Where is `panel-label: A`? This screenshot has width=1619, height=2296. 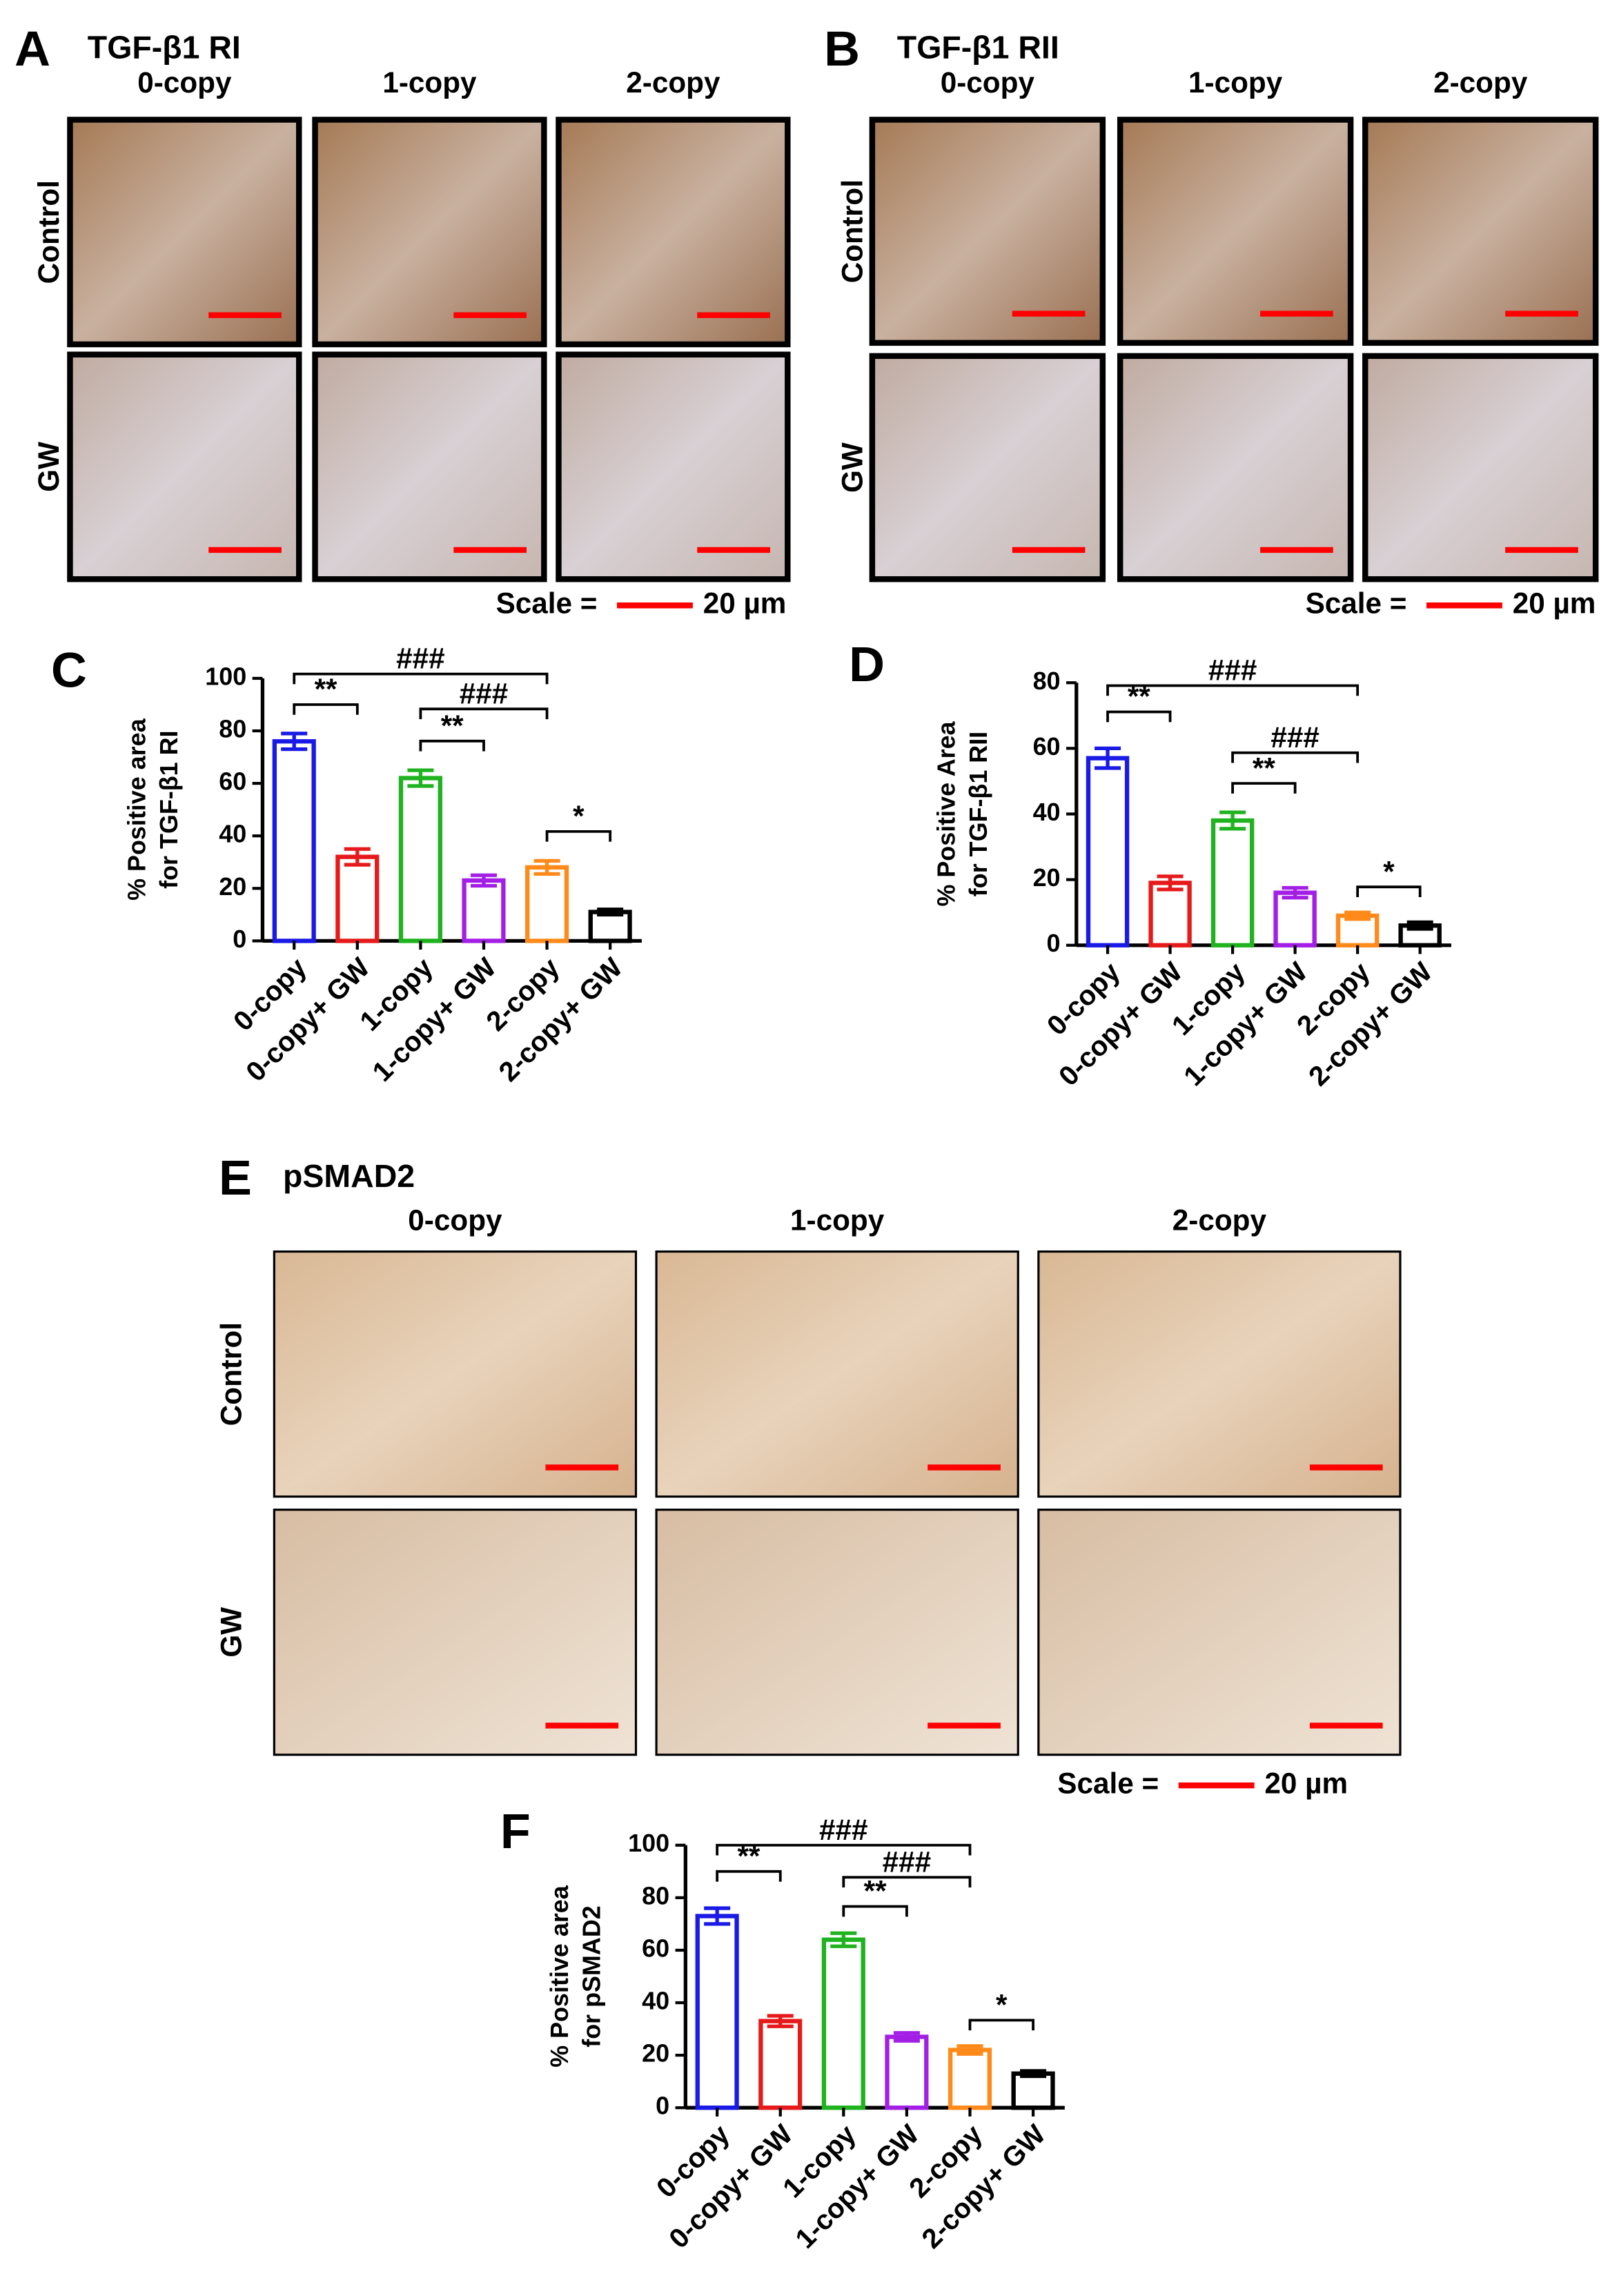
panel-label: A is located at coordinates (32, 49).